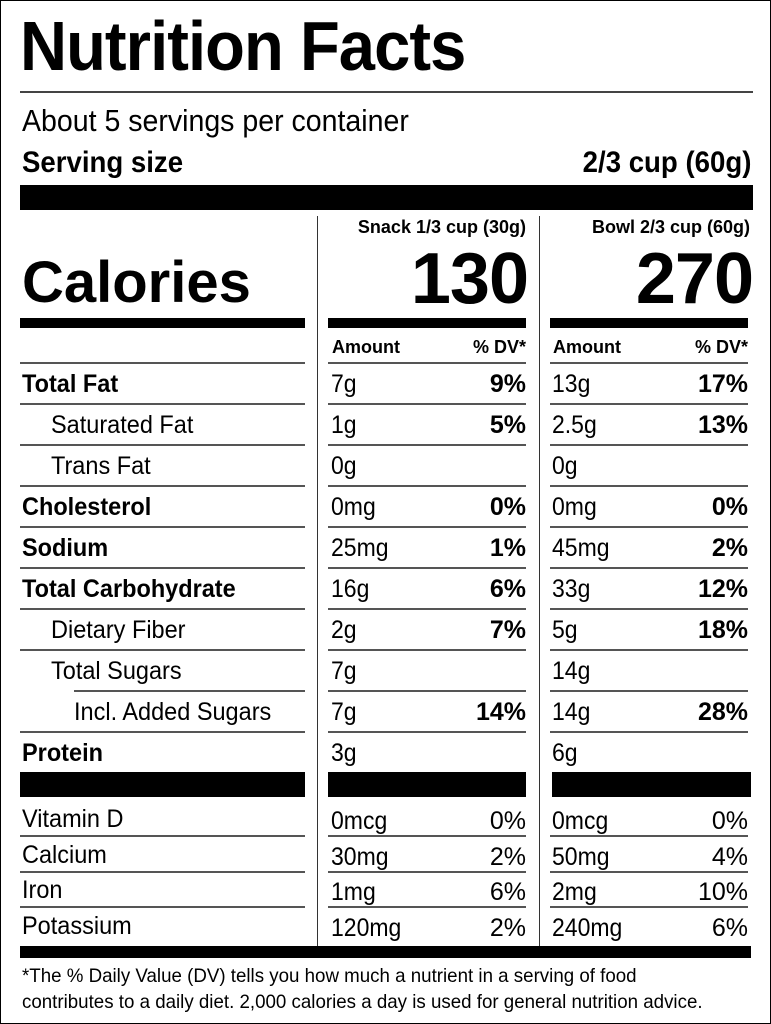 The width and height of the screenshot is (771, 1024). I want to click on snack-dv: 1%, so click(507, 548).